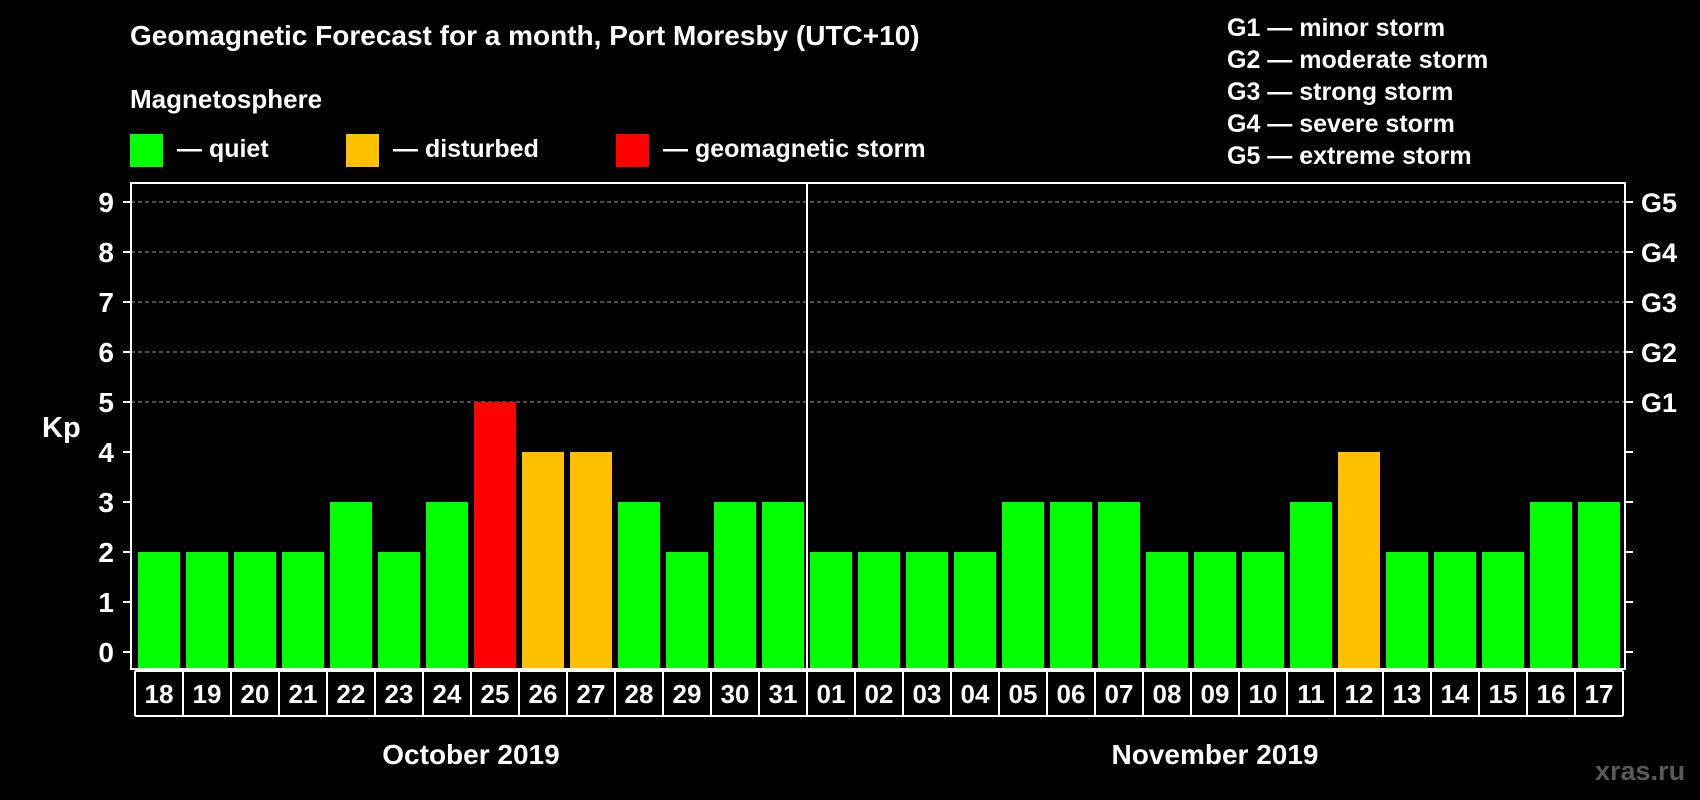 The width and height of the screenshot is (1700, 800). I want to click on g-axis-label: G3, so click(1659, 303).